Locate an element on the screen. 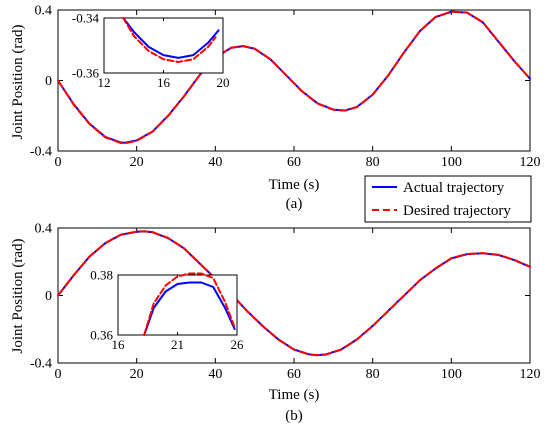  panel-a-x-tick-label: 60 is located at coordinates (294, 162).